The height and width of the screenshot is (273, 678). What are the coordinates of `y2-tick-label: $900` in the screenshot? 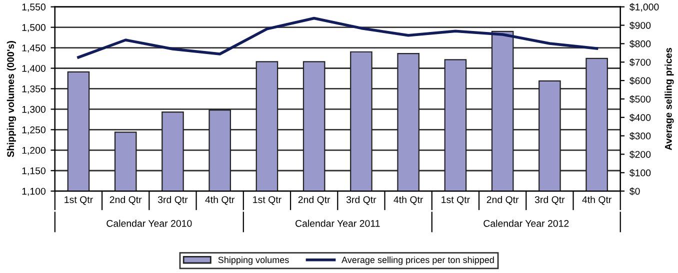 It's located at (640, 26).